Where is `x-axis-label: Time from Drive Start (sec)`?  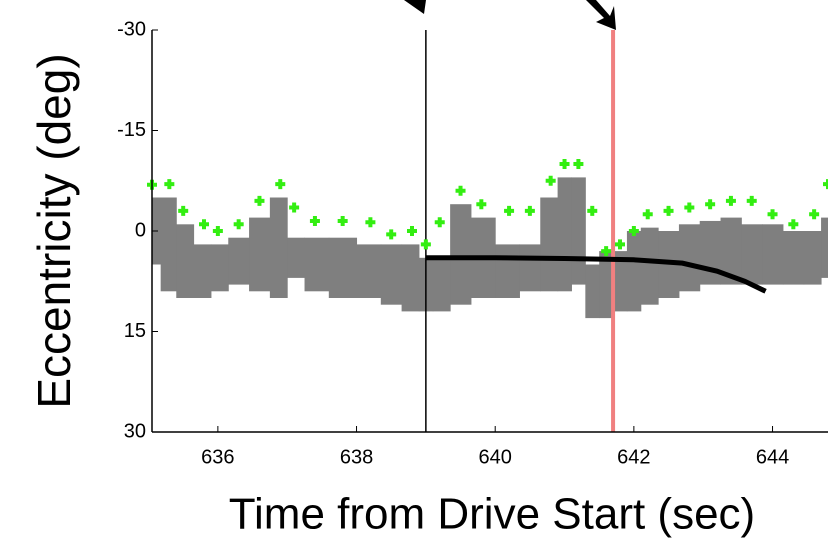 x-axis-label: Time from Drive Start (sec) is located at coordinates (492, 514).